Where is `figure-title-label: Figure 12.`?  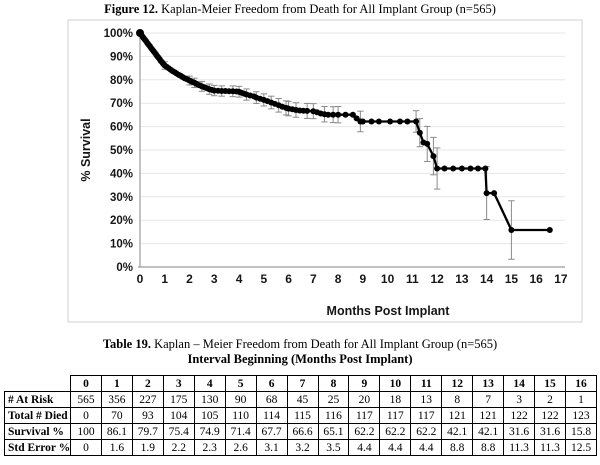
figure-title-label: Figure 12. is located at coordinates (131, 9).